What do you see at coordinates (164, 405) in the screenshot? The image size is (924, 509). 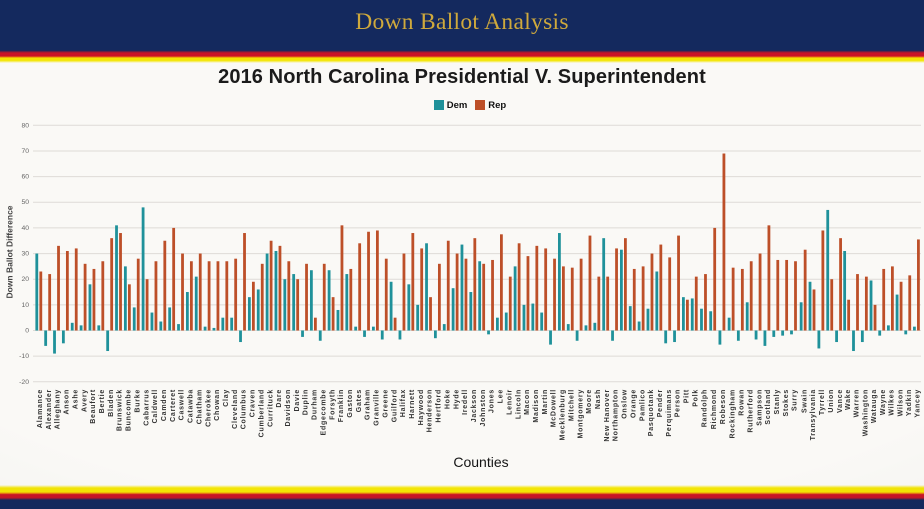 I see `svg-text: Camden` at bounding box center [164, 405].